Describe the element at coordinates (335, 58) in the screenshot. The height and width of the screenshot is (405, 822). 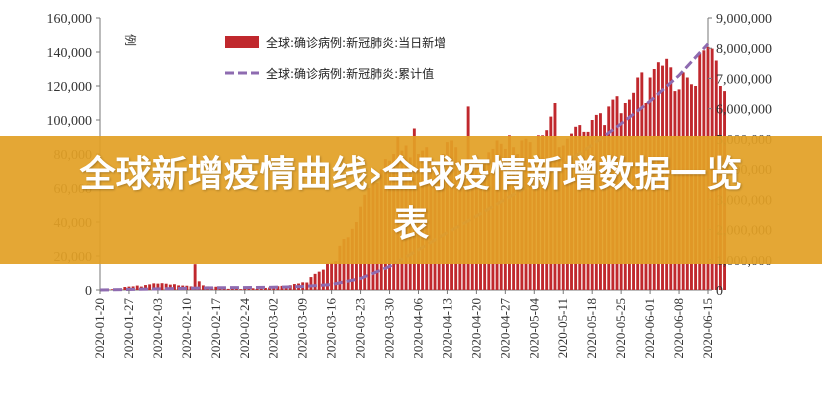
I see `legend: 全球:确诊病例:新冠肺炎:当日新增 全球:确诊病例:新冠肺炎:累计值` at that location.